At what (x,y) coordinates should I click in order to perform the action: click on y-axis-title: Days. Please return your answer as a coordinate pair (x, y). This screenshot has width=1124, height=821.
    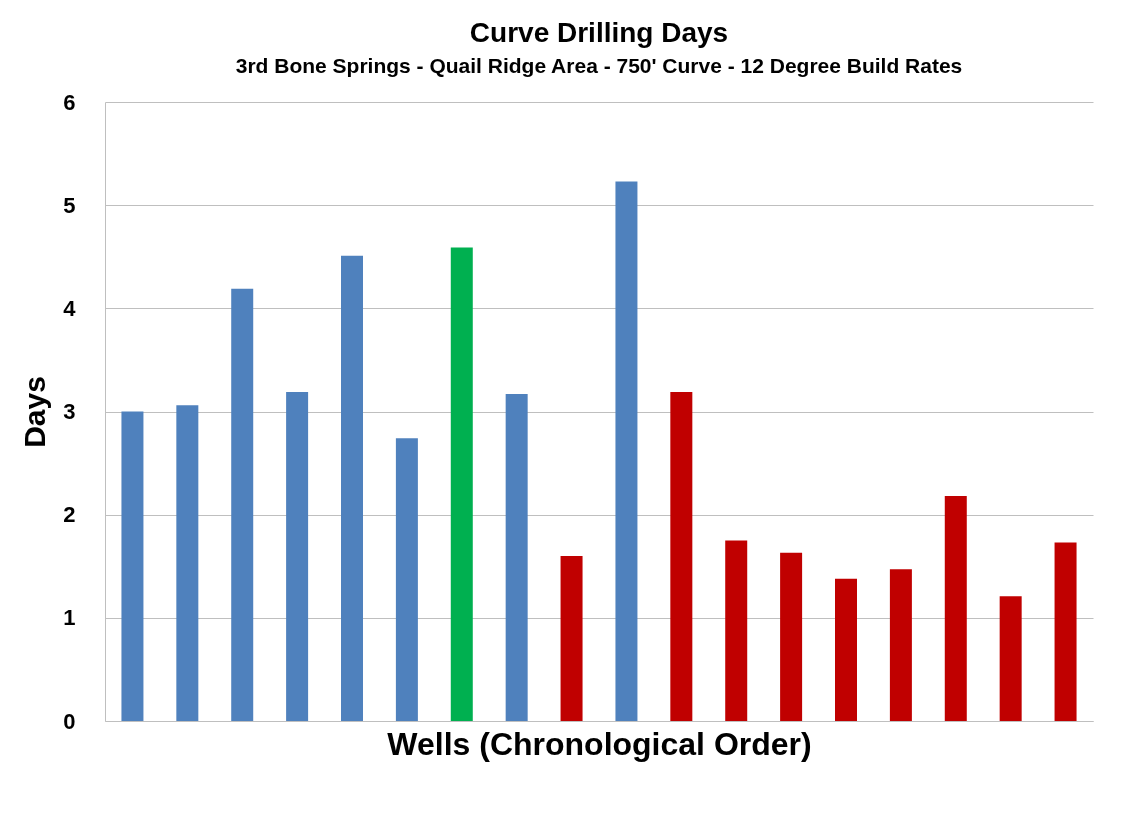
    Looking at the image, I should click on (35, 412).